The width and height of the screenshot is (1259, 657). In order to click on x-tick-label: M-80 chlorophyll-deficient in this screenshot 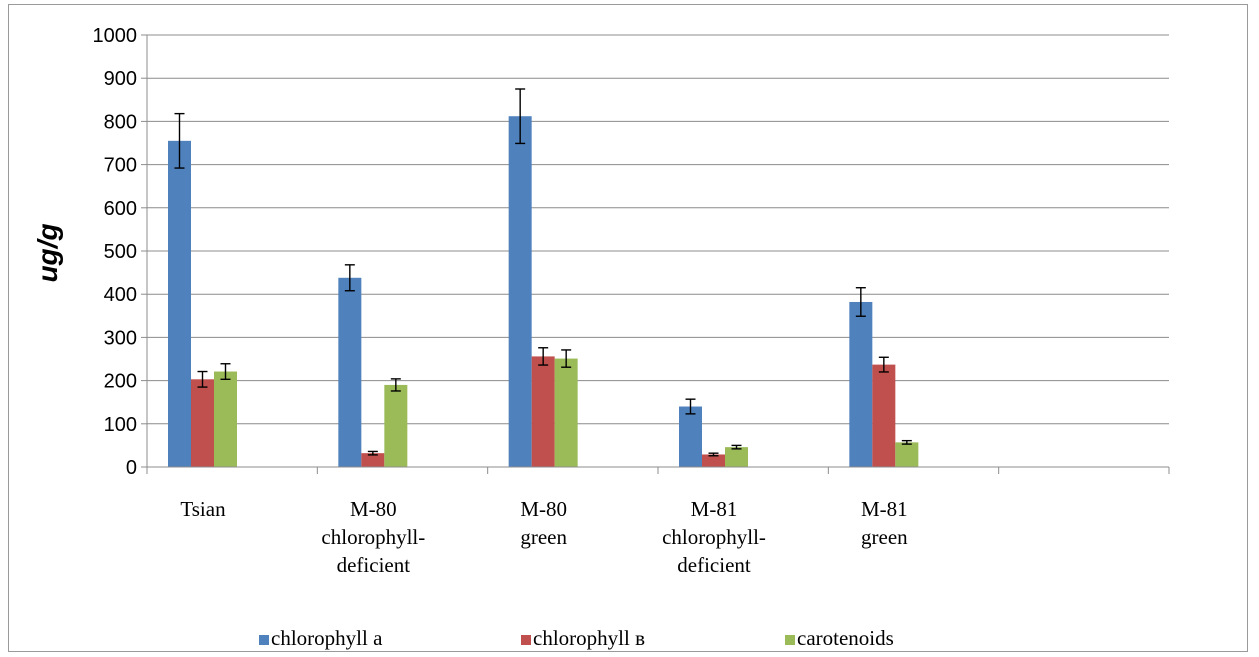, I will do `click(373, 537)`.